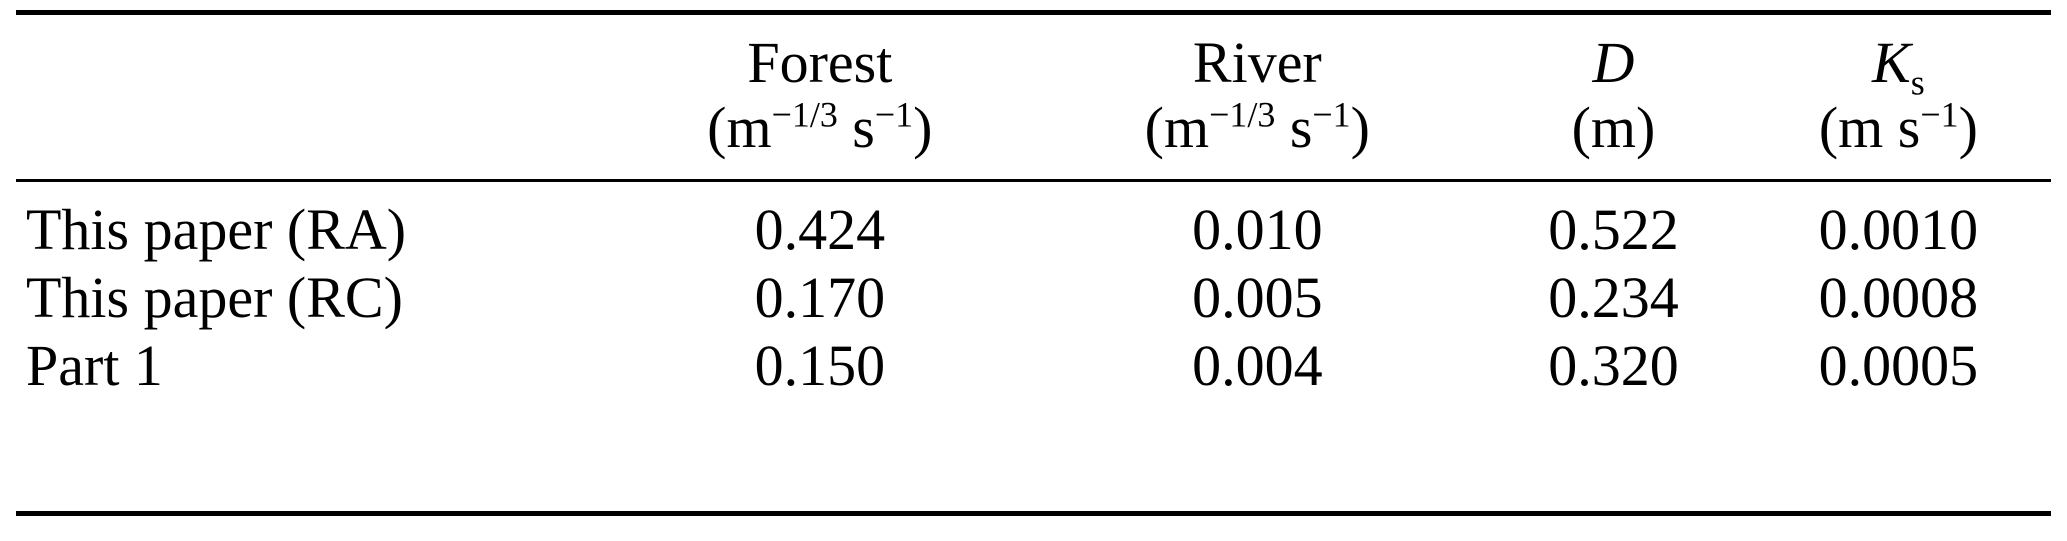 The image size is (2067, 541). I want to click on header-cell-ks: Ks (m s−1), so click(1898, 97).